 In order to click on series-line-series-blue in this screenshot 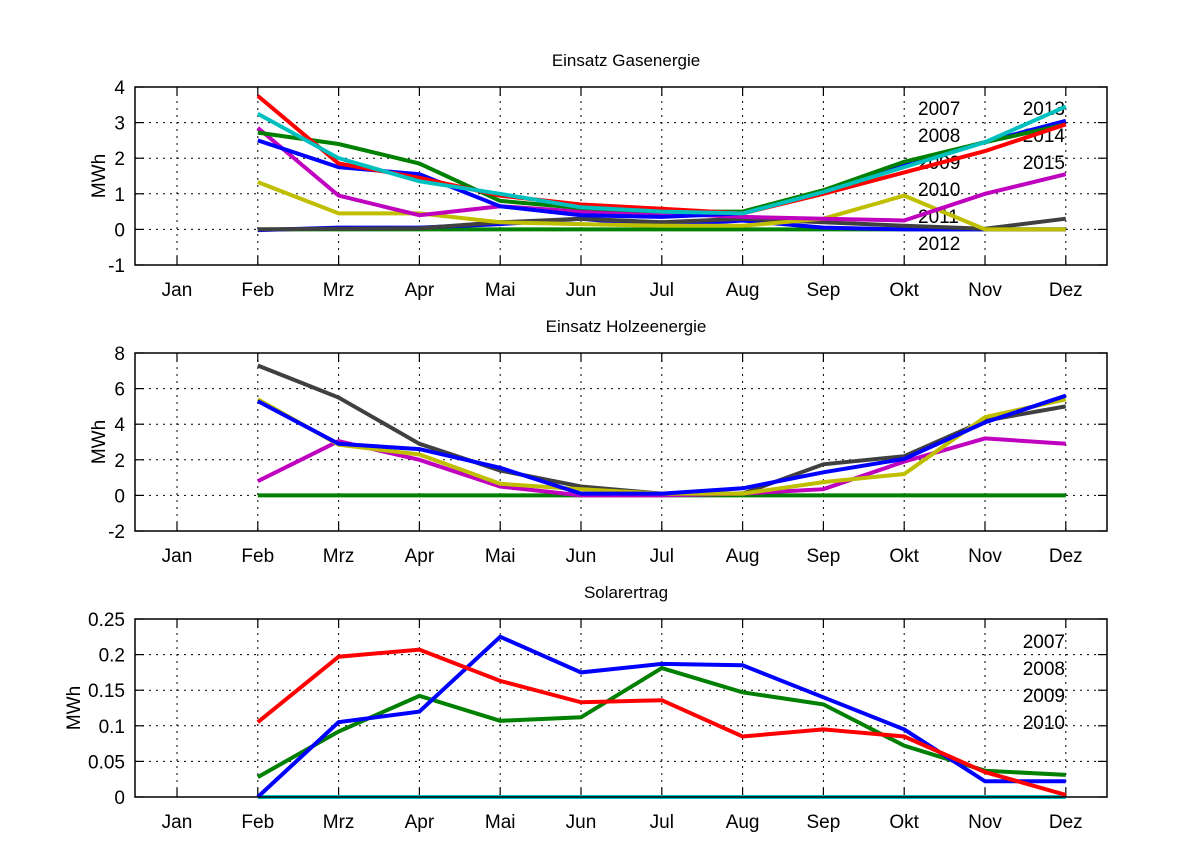, I will do `click(661, 444)`.